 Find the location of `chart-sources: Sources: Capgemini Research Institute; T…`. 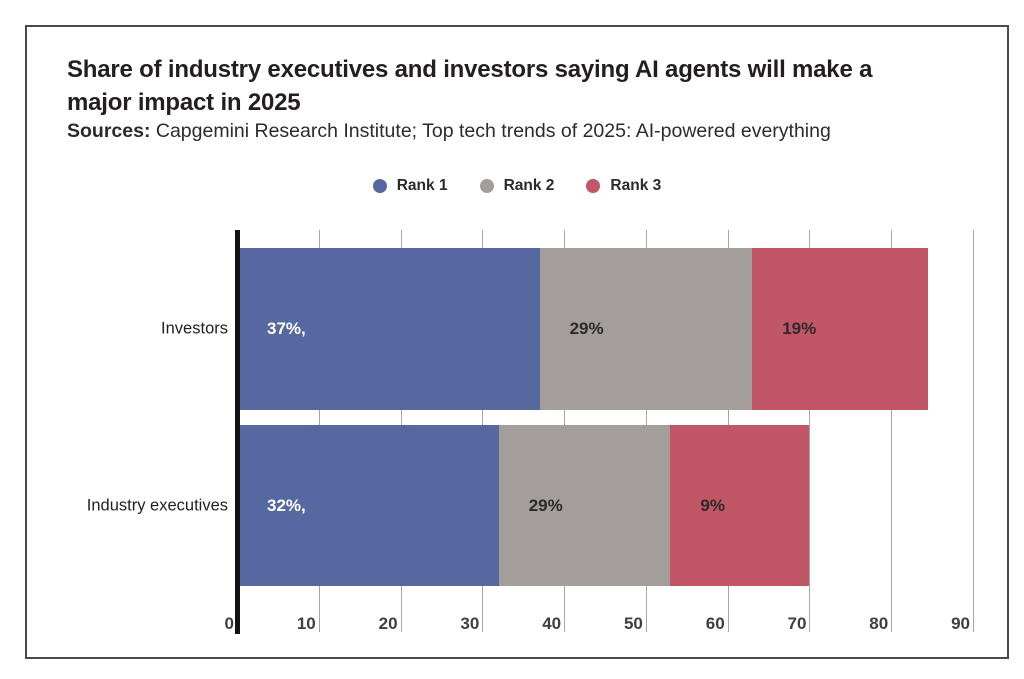

chart-sources: Sources: Capgemini Research Institute; T… is located at coordinates (527, 131).